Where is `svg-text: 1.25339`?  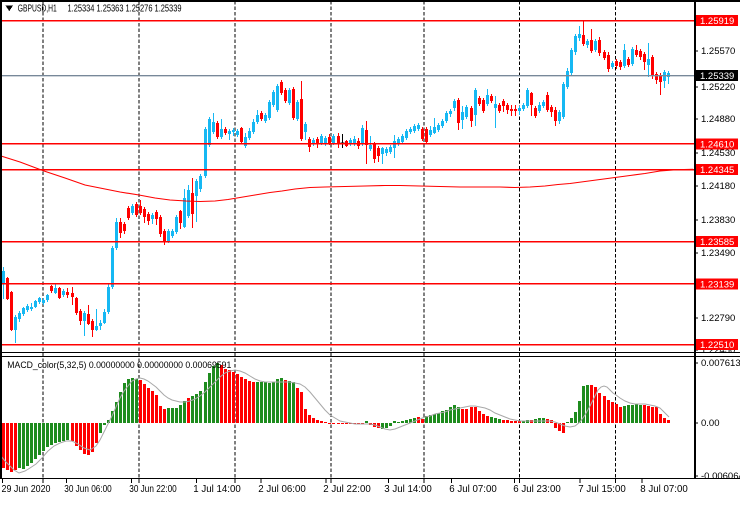 svg-text: 1.25339 is located at coordinates (717, 76).